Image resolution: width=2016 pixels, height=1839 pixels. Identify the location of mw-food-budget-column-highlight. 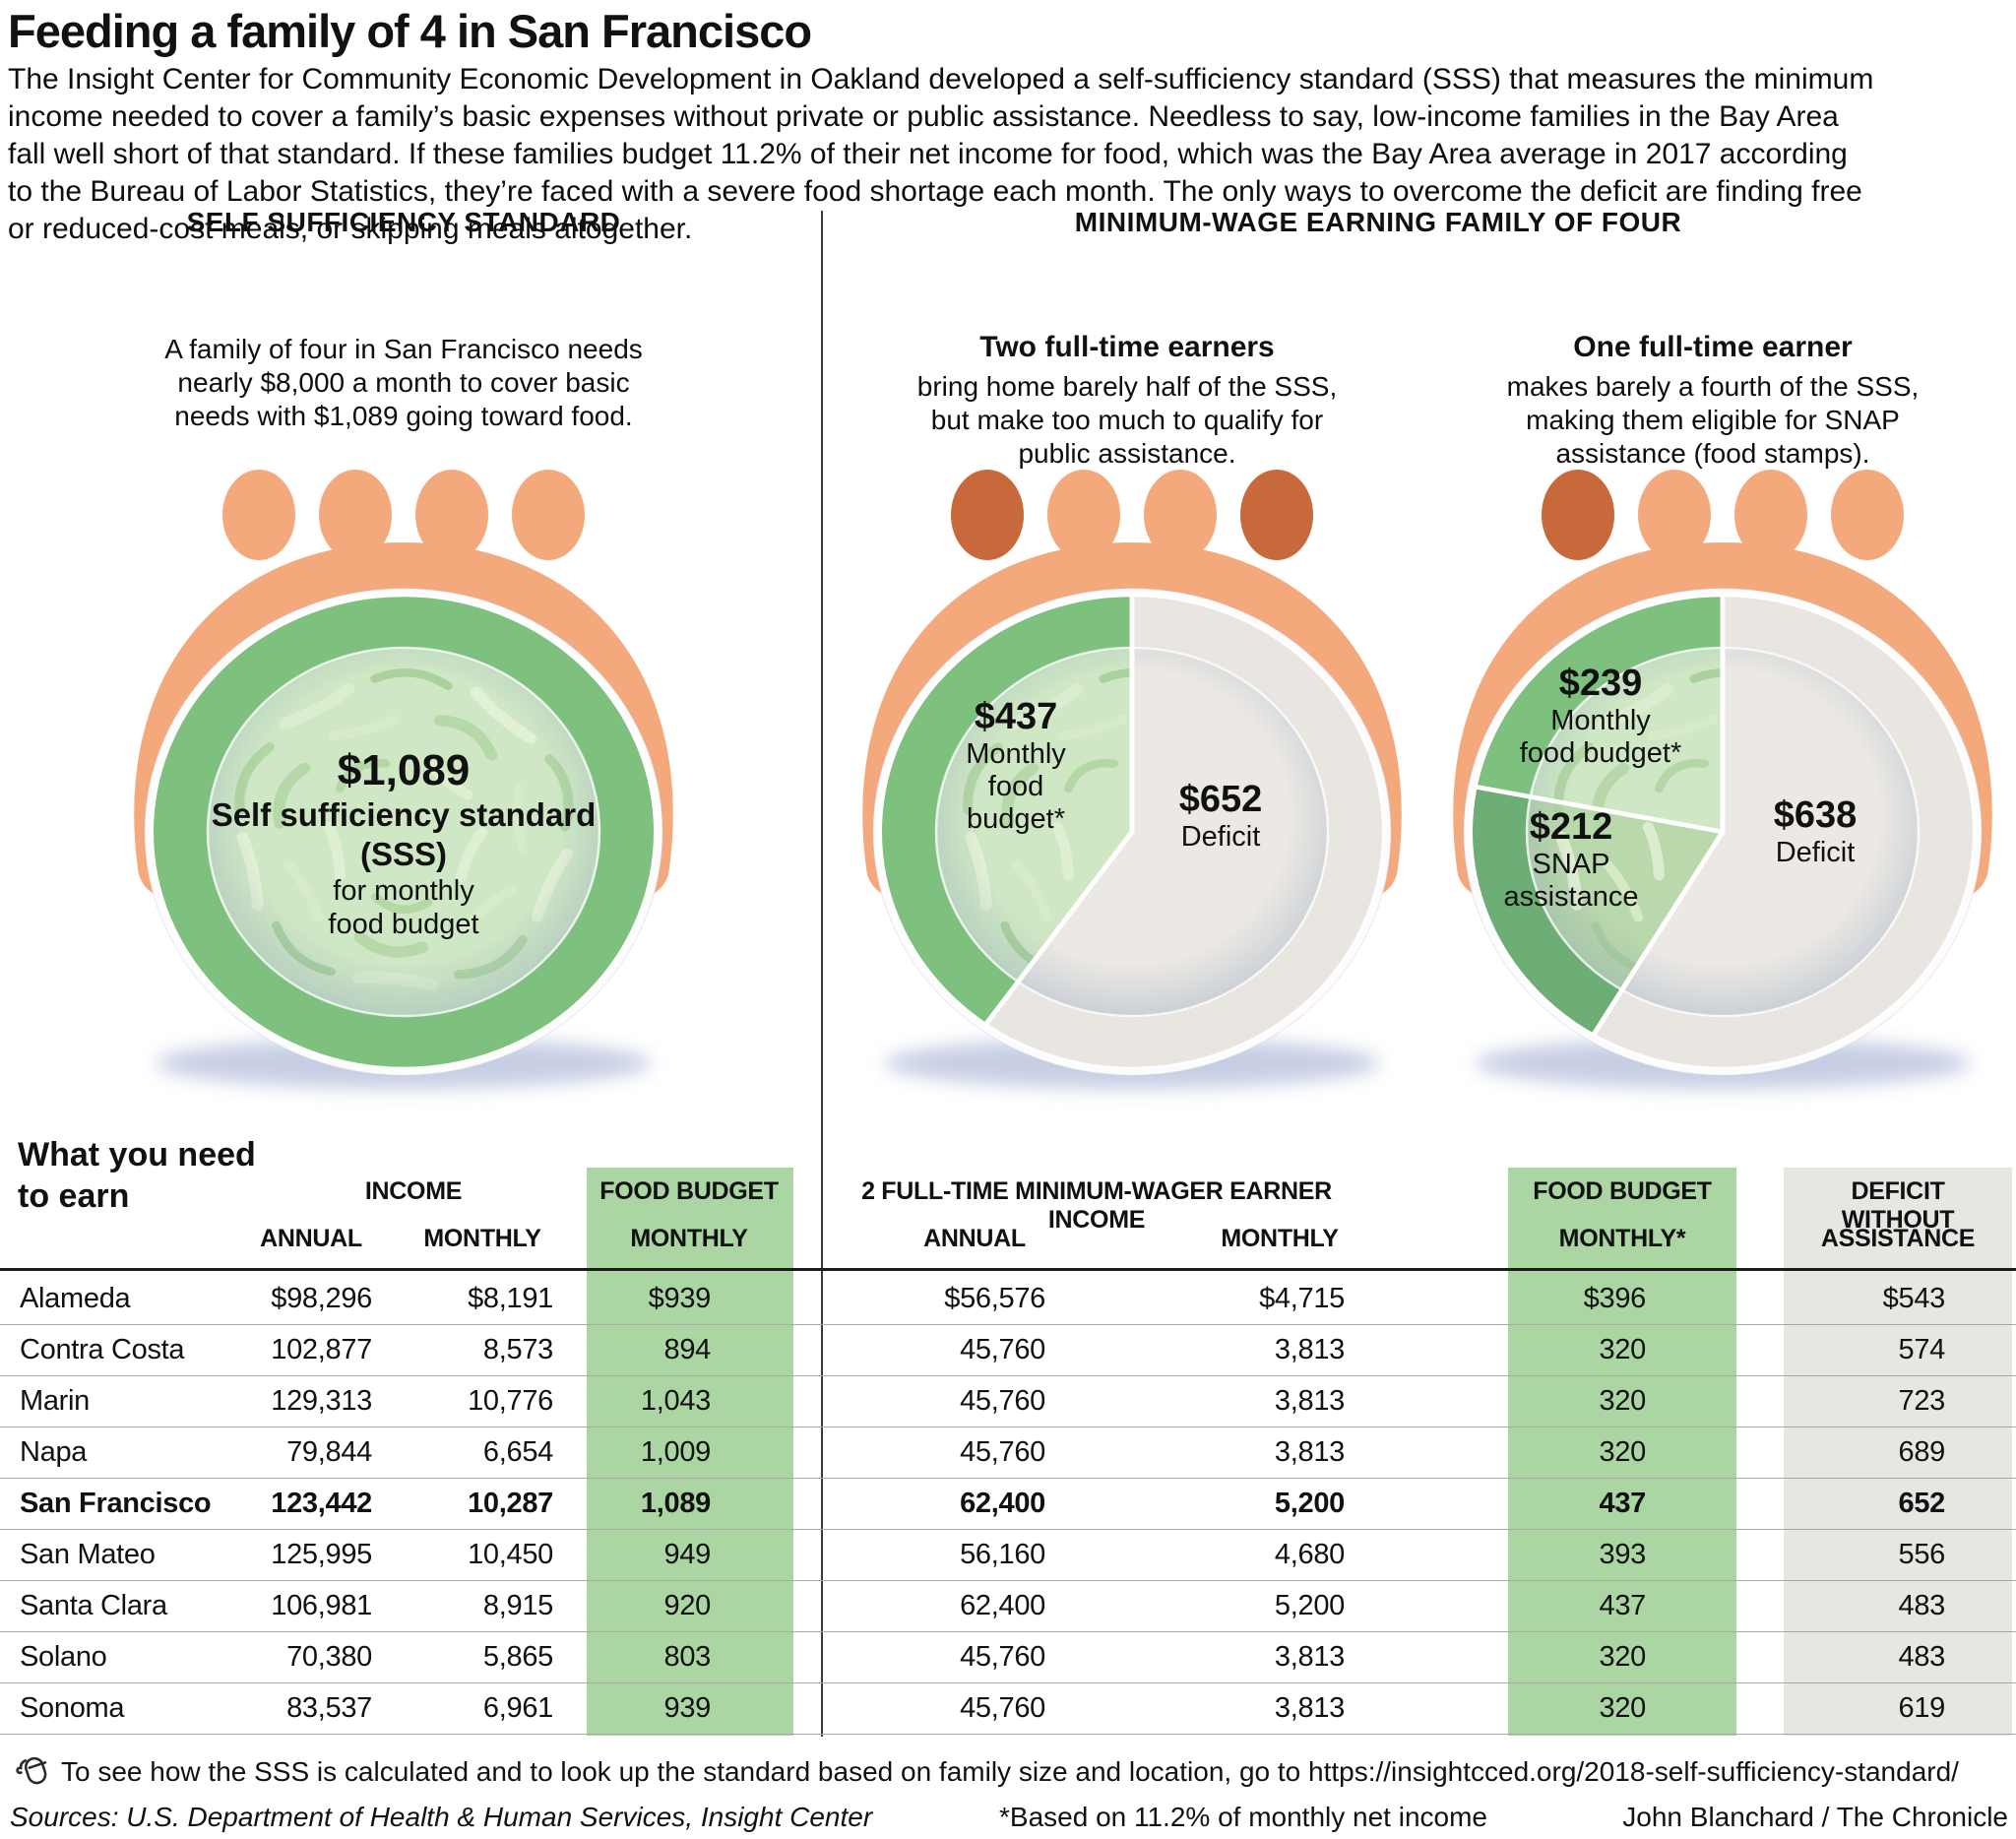
(1622, 1452).